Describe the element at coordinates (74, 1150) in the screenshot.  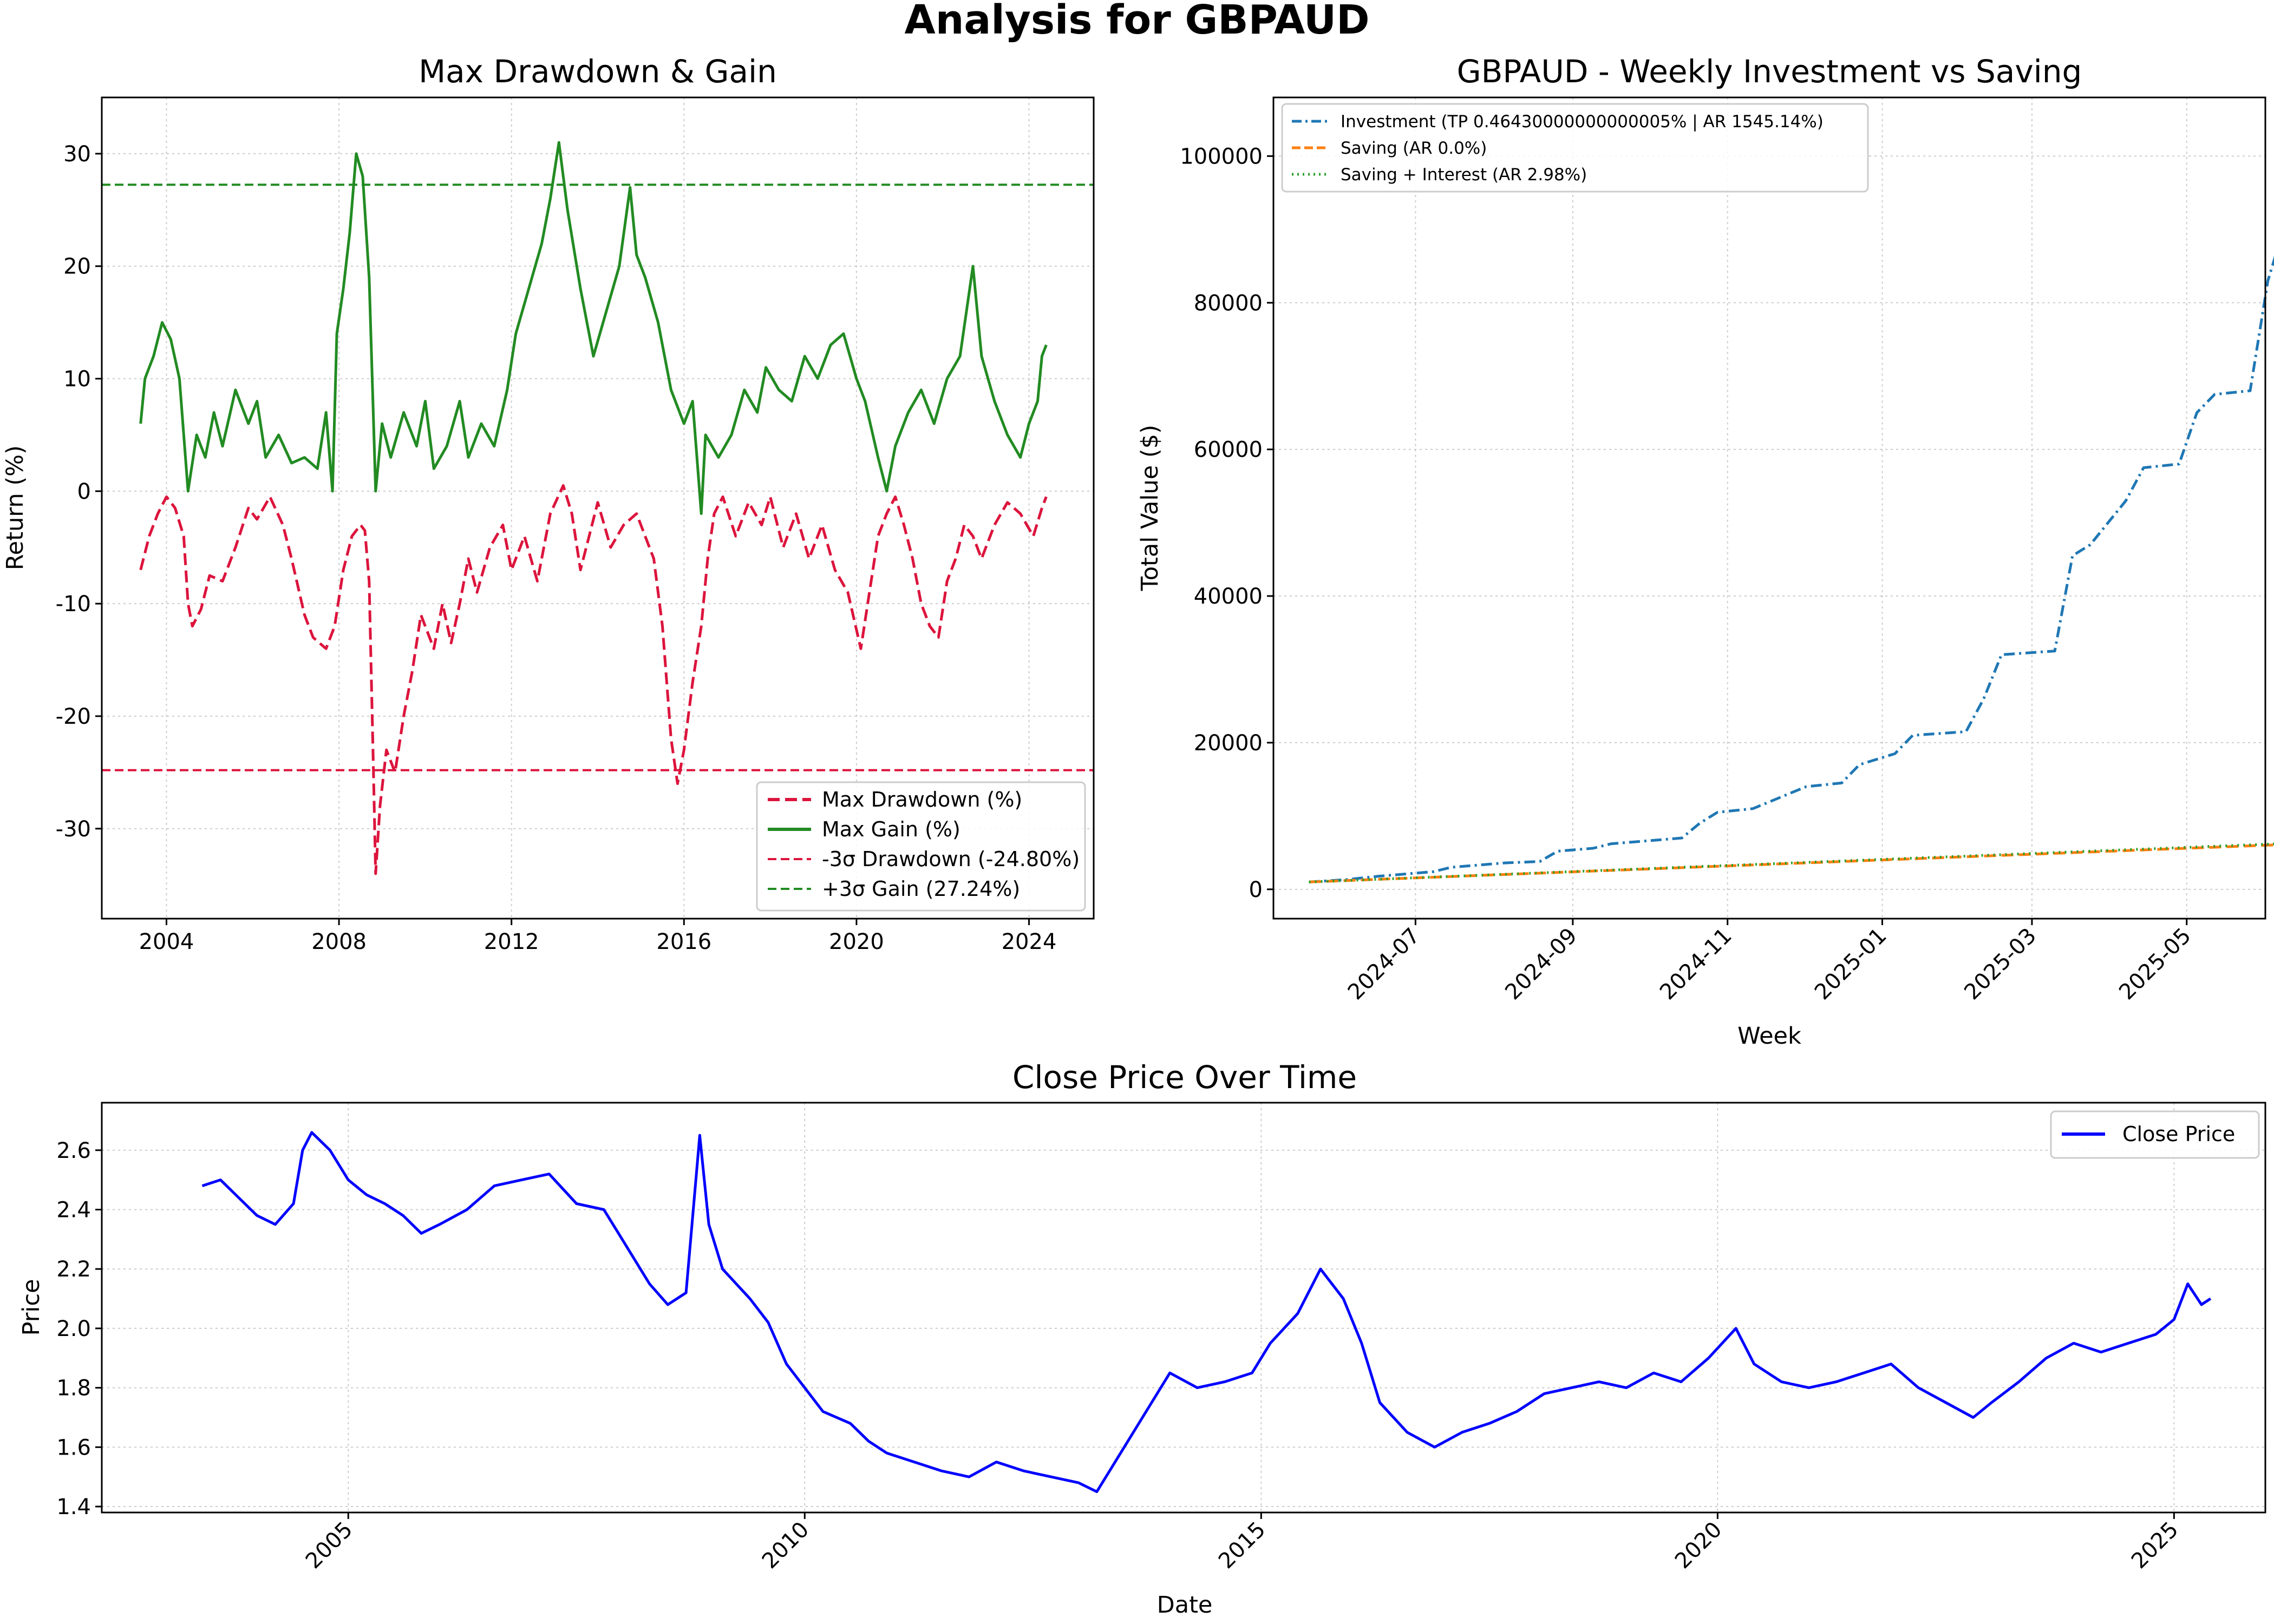
I see `y-tick-label: 2.6` at that location.